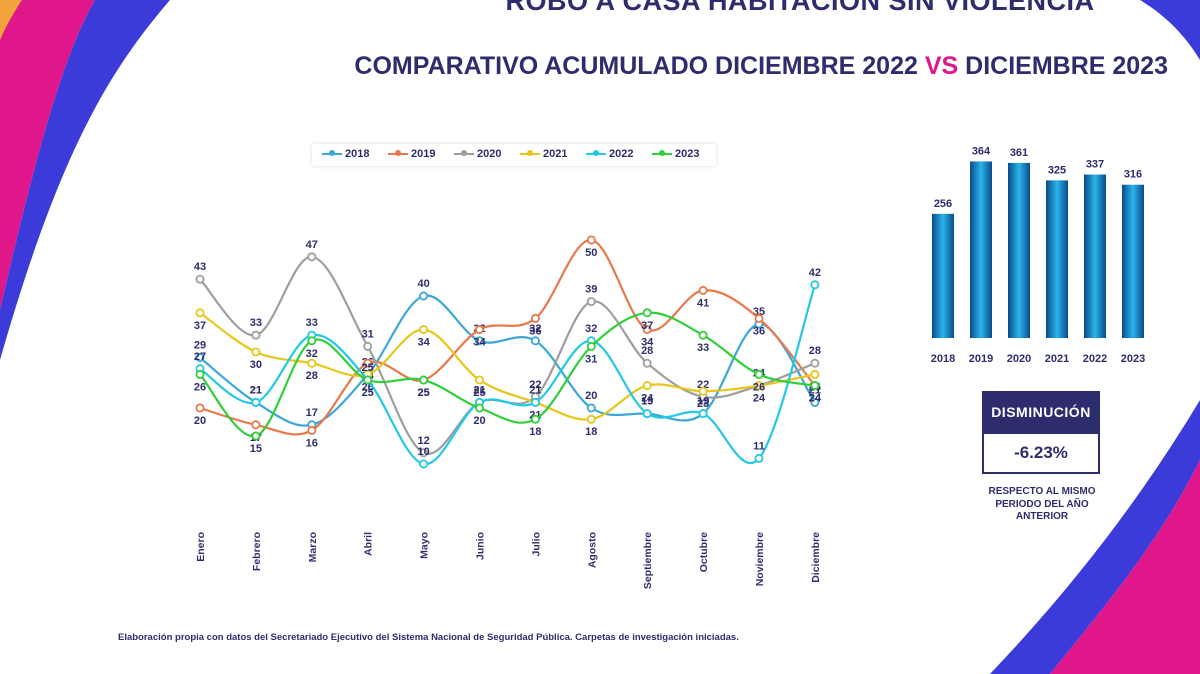  I want to click on swoosh-magenta-left, so click(47, 155).